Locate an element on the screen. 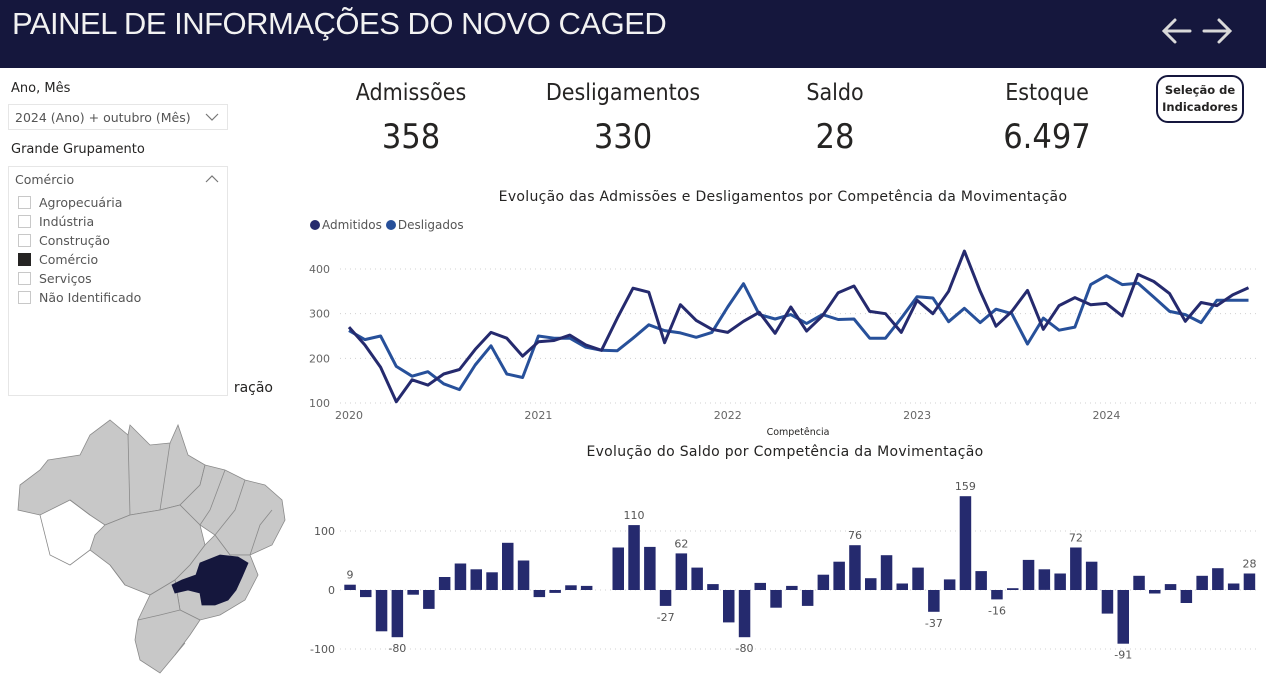 The width and height of the screenshot is (1266, 675). header-bar: PAINEL DE INFORMAÇÕES DO NOVO CAGED is located at coordinates (633, 34).